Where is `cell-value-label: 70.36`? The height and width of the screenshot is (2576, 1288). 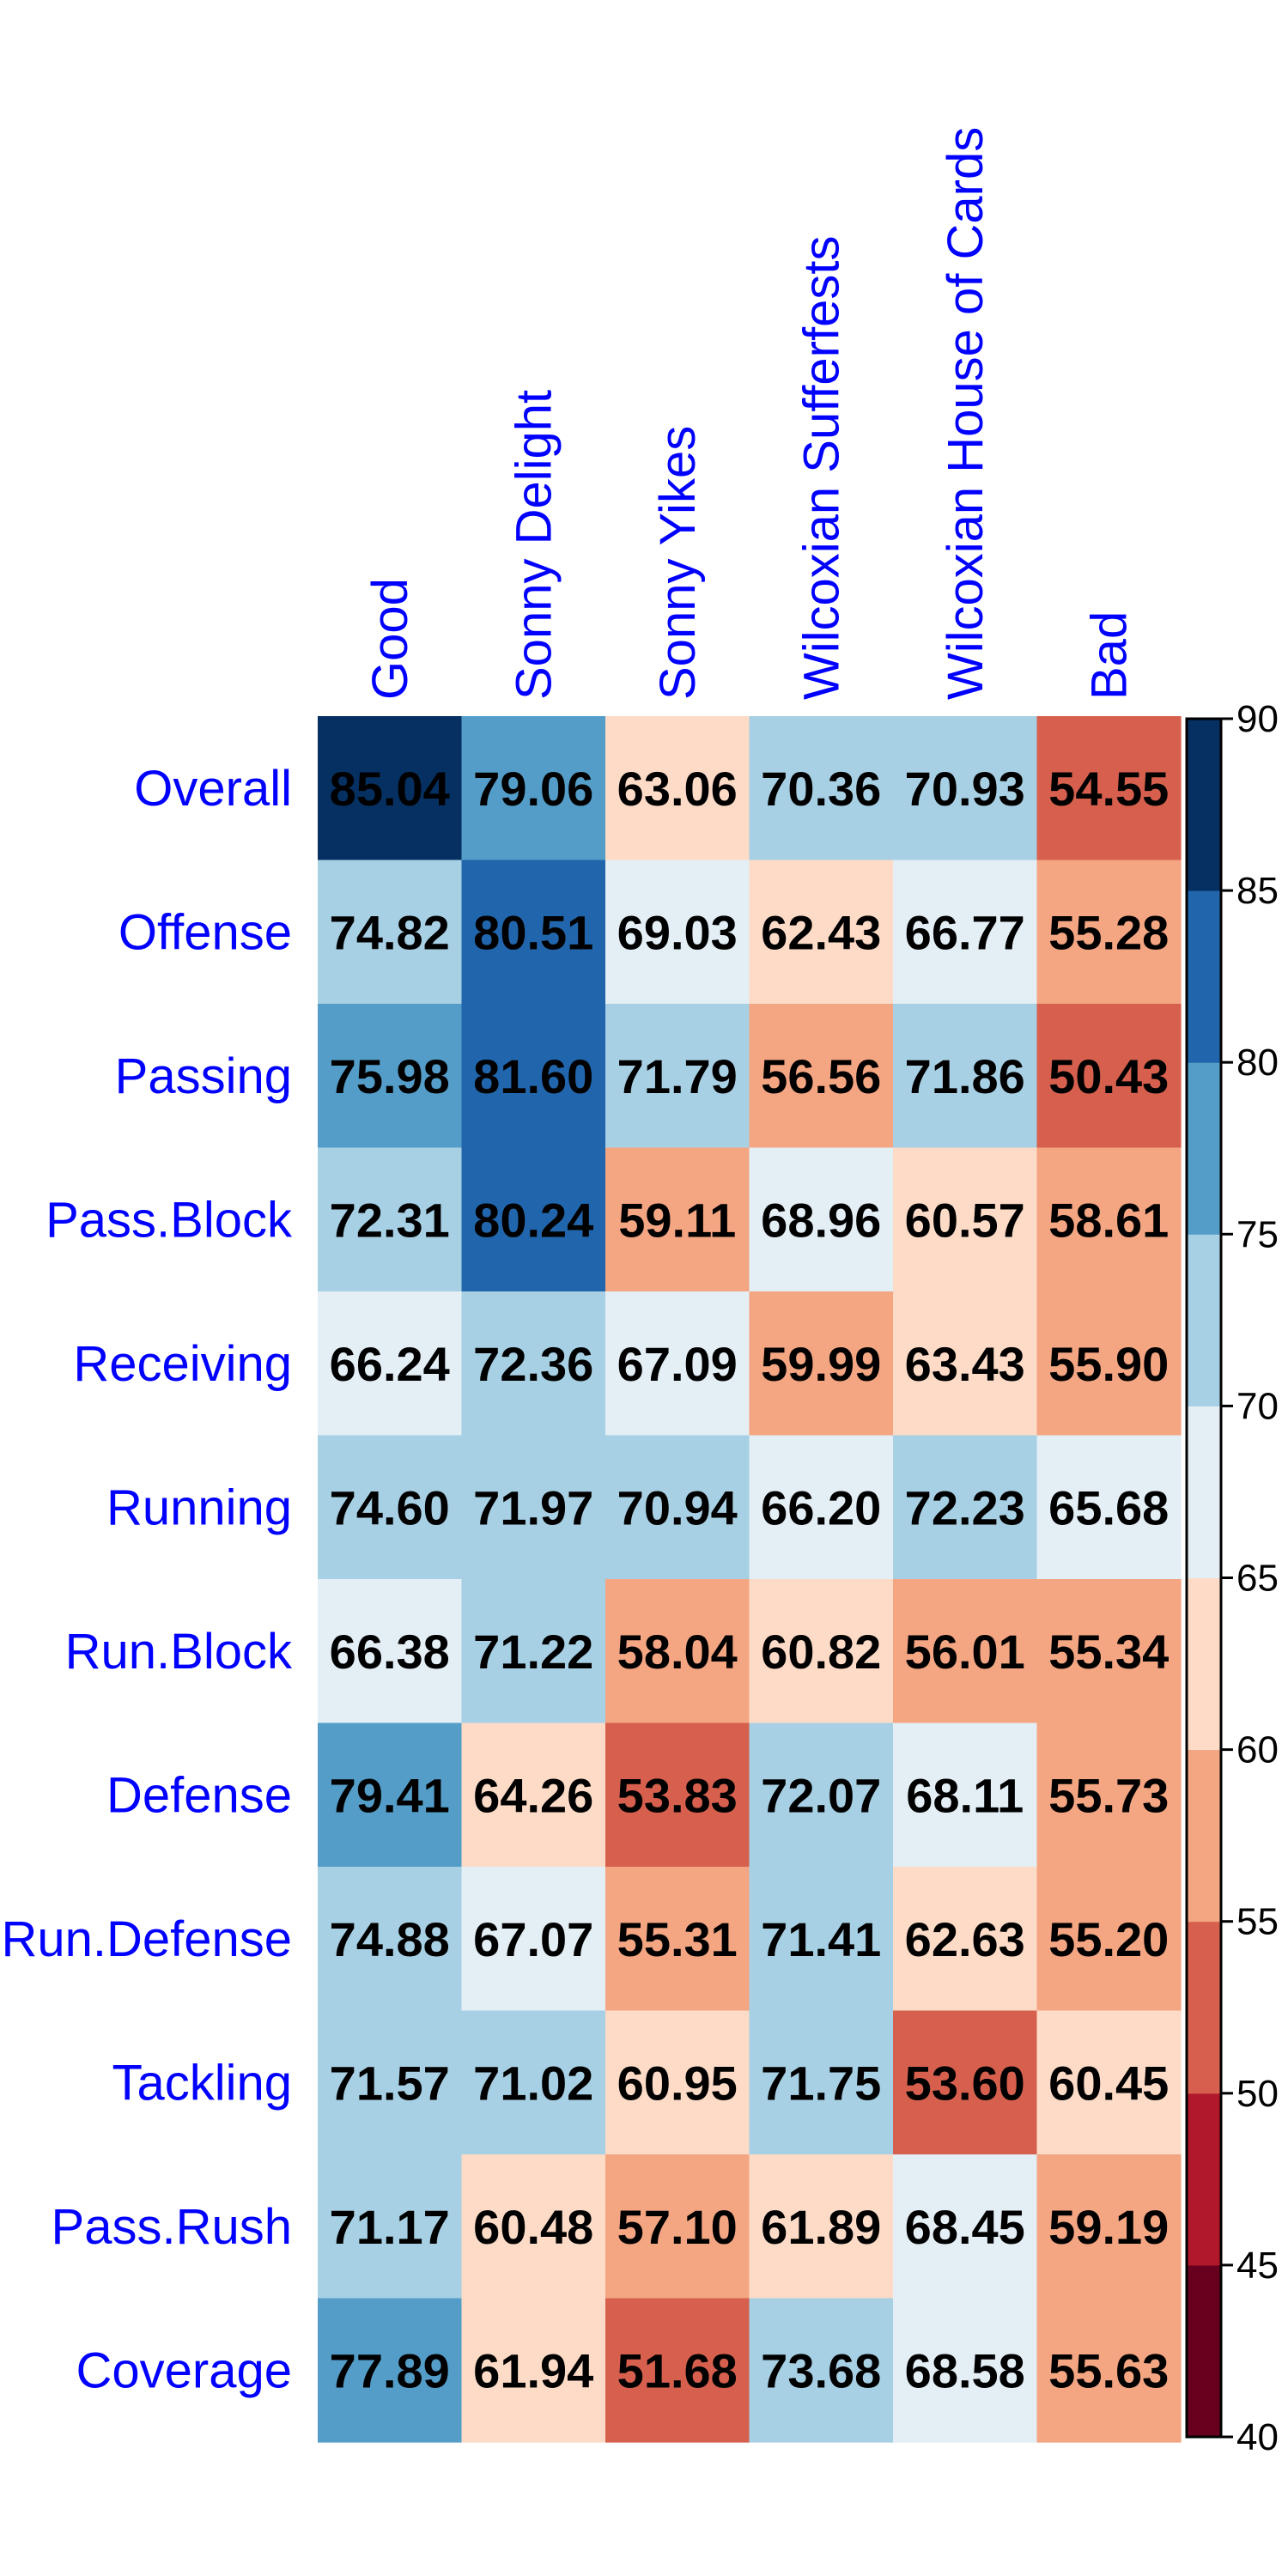
cell-value-label: 70.36 is located at coordinates (821, 789).